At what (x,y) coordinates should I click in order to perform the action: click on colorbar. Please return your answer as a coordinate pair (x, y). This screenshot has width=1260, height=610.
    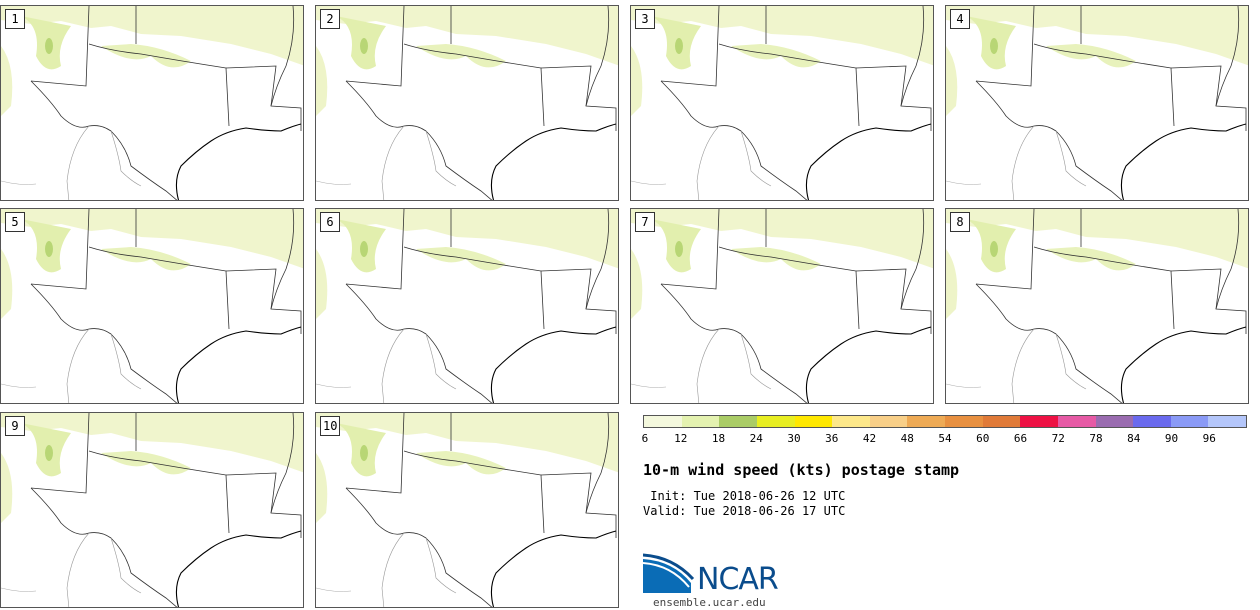
    Looking at the image, I should click on (945, 421).